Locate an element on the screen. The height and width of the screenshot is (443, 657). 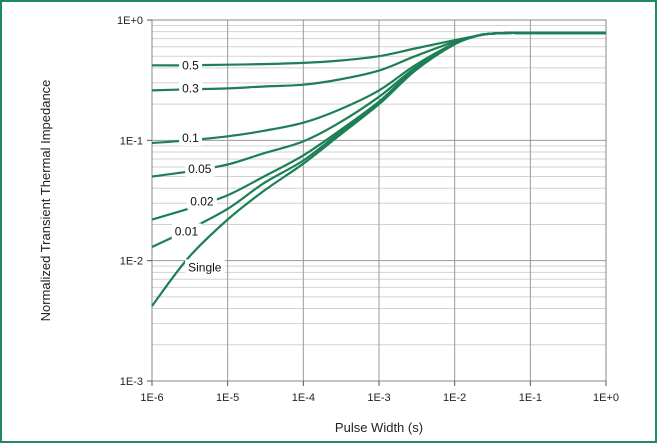
y-tick-label: 1E-1 is located at coordinates (131, 141).